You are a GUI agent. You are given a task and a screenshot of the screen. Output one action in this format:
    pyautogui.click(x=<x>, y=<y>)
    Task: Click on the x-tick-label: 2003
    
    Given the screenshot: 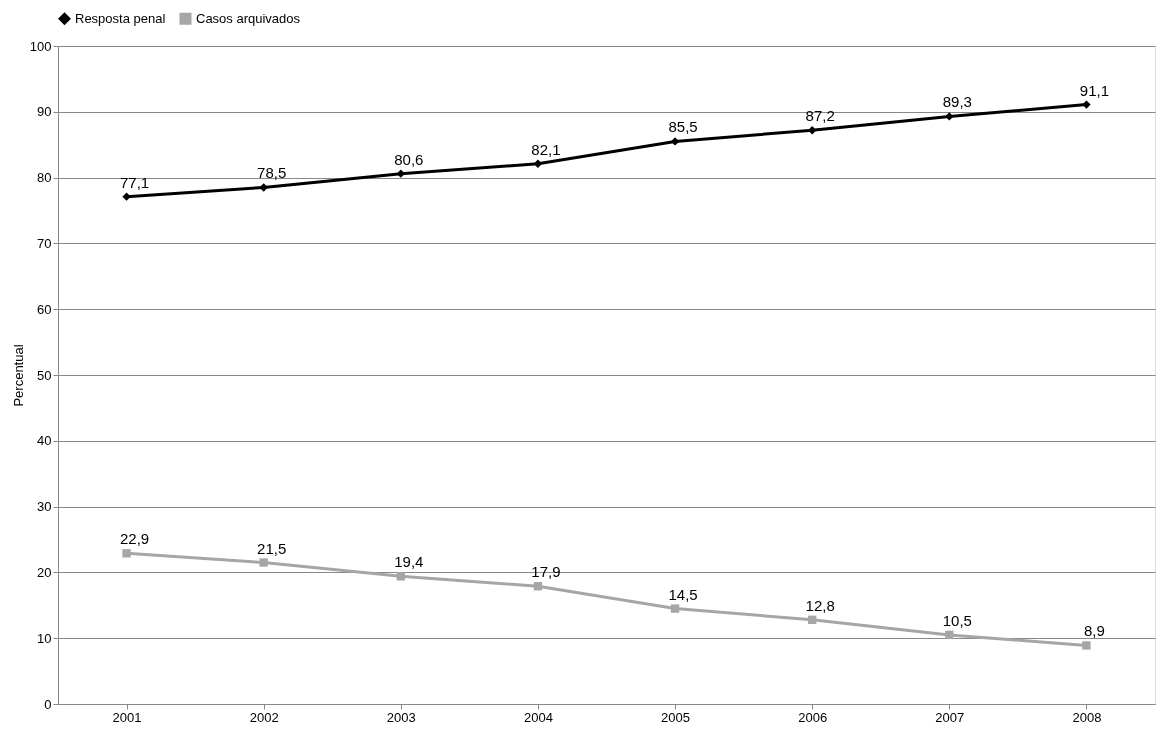 What is the action you would take?
    pyautogui.click(x=401, y=717)
    